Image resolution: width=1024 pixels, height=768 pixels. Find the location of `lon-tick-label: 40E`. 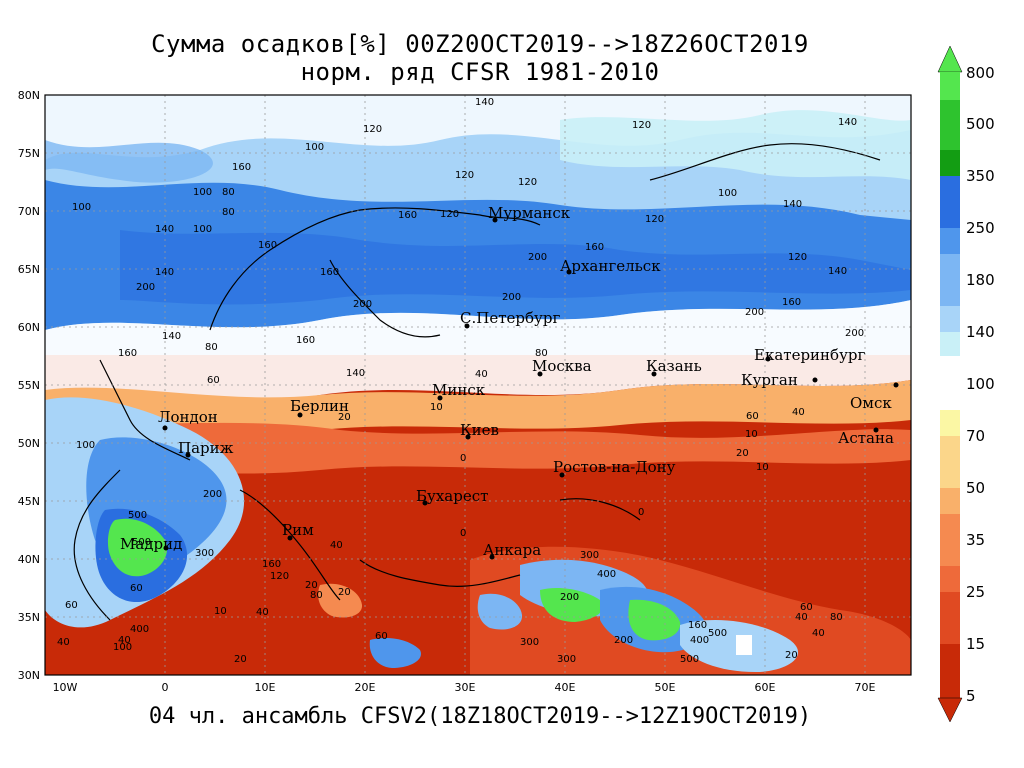

lon-tick-label: 40E is located at coordinates (565, 687).